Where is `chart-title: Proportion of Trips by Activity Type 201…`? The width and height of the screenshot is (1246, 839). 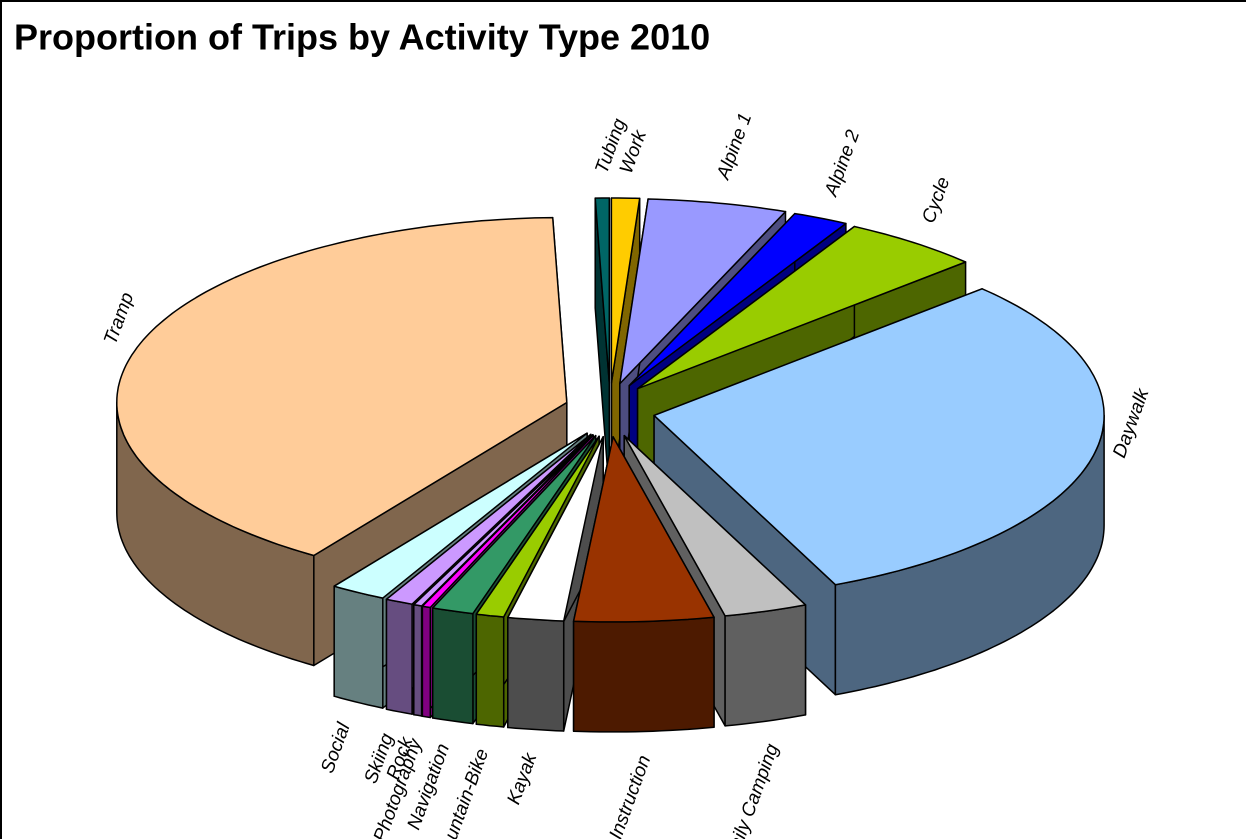
chart-title: Proportion of Trips by Activity Type 201… is located at coordinates (362, 37).